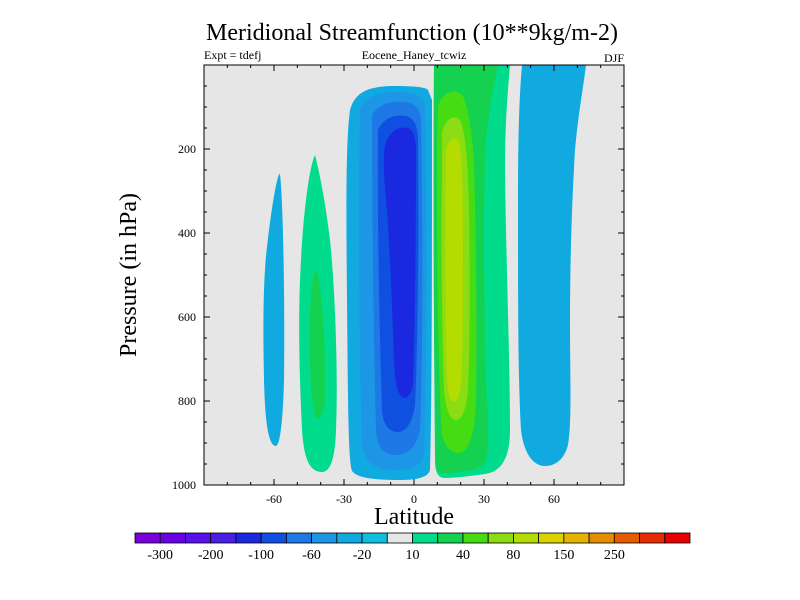 This screenshot has width=800, height=600. What do you see at coordinates (614, 555) in the screenshot?
I see `colorbar-label: 250` at bounding box center [614, 555].